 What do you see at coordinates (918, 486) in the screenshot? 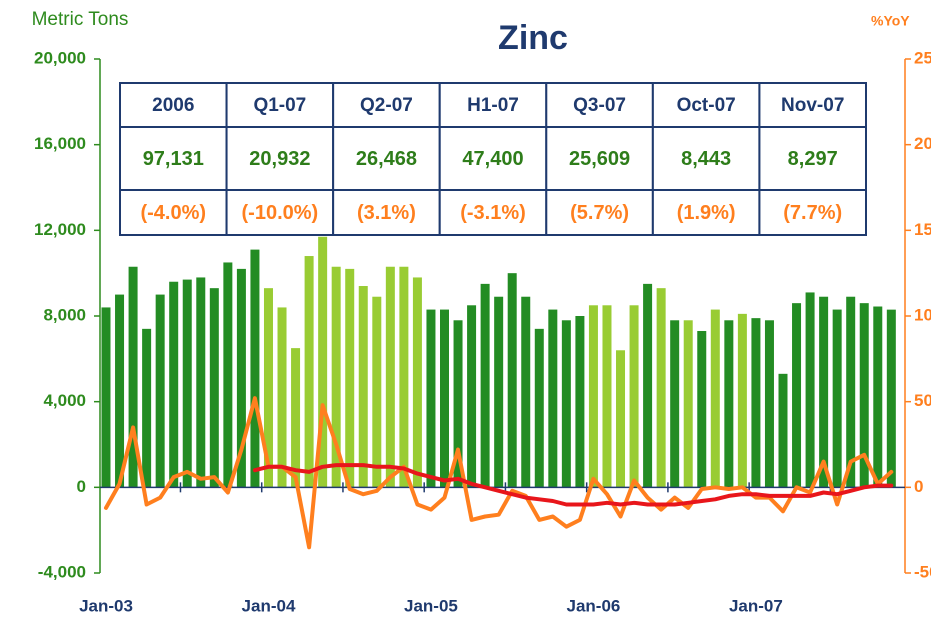
I see `y2-tick-label: 0` at bounding box center [918, 486].